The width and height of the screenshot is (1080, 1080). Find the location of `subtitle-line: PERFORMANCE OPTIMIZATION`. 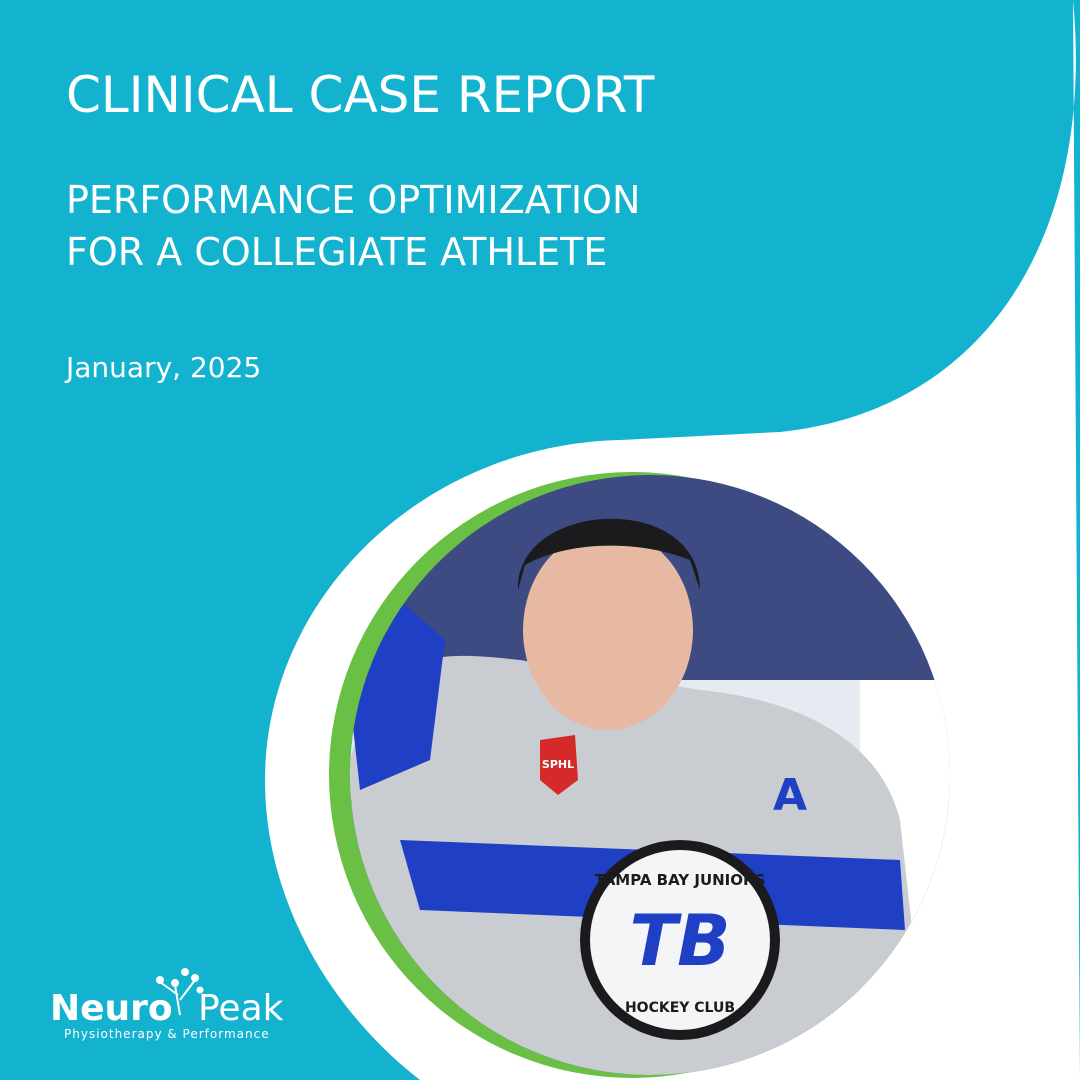

subtitle-line: PERFORMANCE OPTIMIZATION is located at coordinates (353, 200).